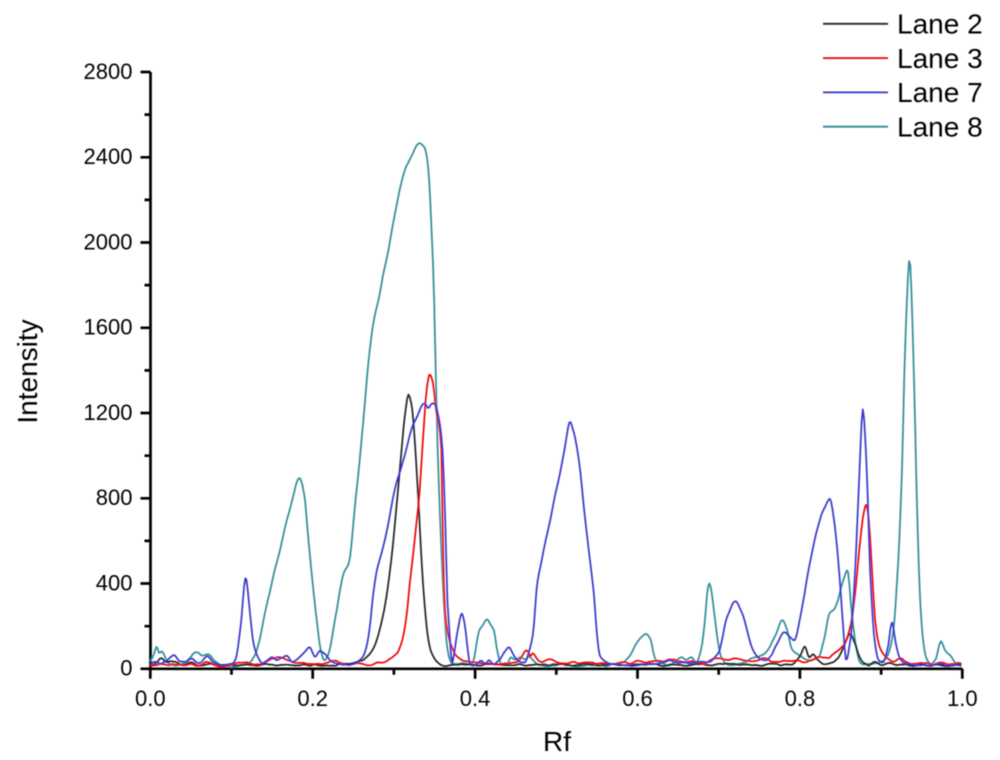 Image resolution: width=1000 pixels, height=760 pixels. What do you see at coordinates (800, 698) in the screenshot?
I see `svg-text: 0.8` at bounding box center [800, 698].